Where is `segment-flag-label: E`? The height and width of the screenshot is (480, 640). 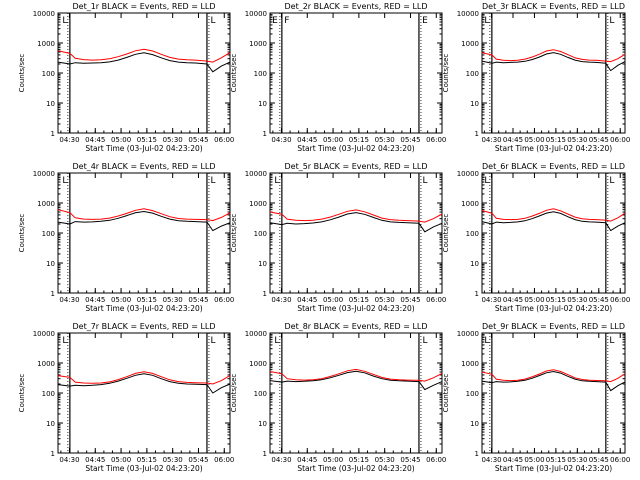
segment-flag-label: E is located at coordinates (275, 21).